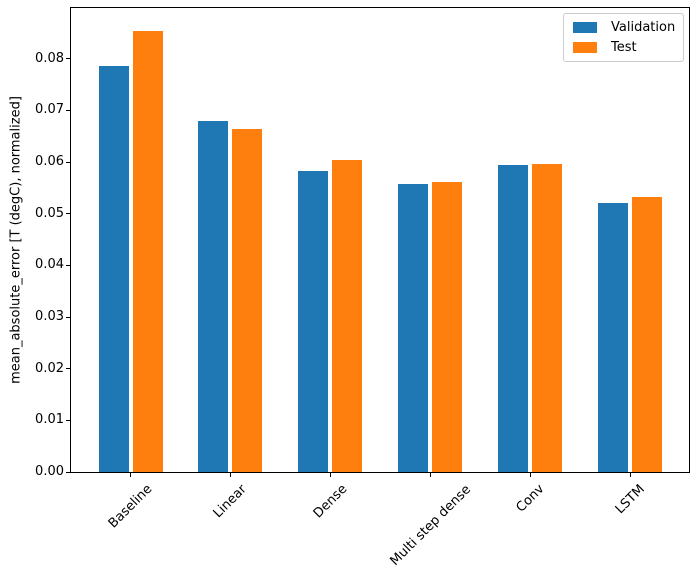  I want to click on x-tick-label: Dense, so click(330, 501).